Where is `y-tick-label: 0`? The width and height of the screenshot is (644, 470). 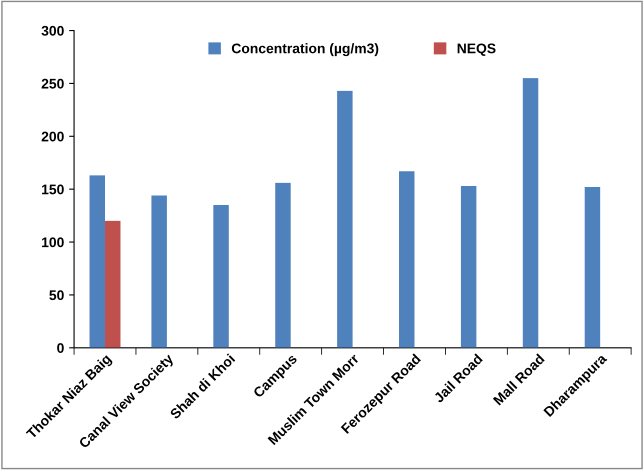 y-tick-label: 0 is located at coordinates (60, 348).